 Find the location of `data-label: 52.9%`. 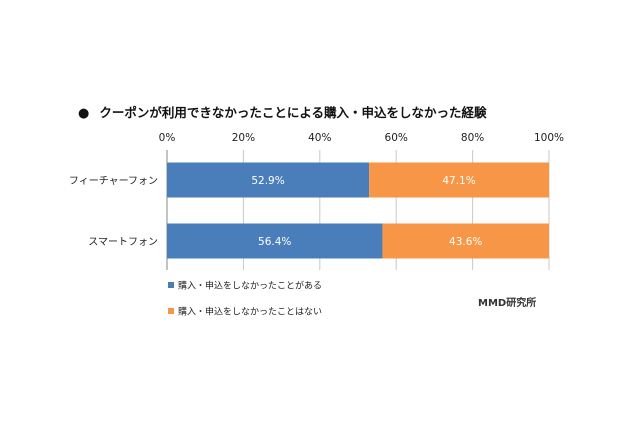

data-label: 52.9% is located at coordinates (267, 181).